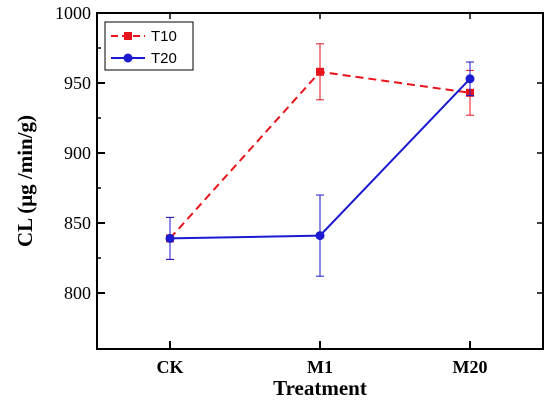 The width and height of the screenshot is (550, 402). Describe the element at coordinates (164, 58) in the screenshot. I see `legend-label: T20` at that location.